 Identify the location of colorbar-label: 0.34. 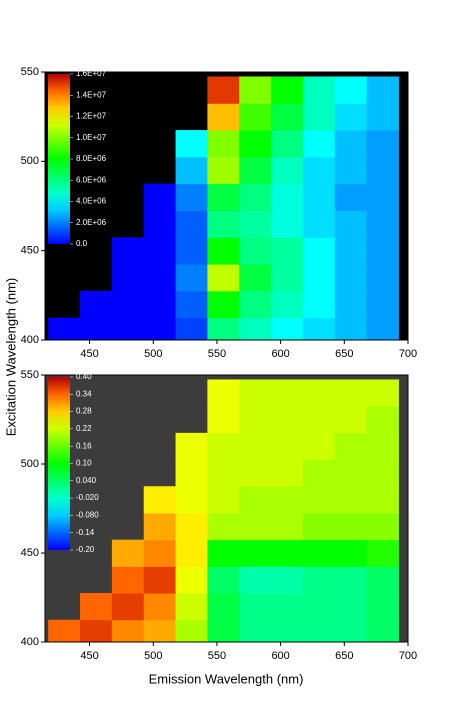
(84, 393).